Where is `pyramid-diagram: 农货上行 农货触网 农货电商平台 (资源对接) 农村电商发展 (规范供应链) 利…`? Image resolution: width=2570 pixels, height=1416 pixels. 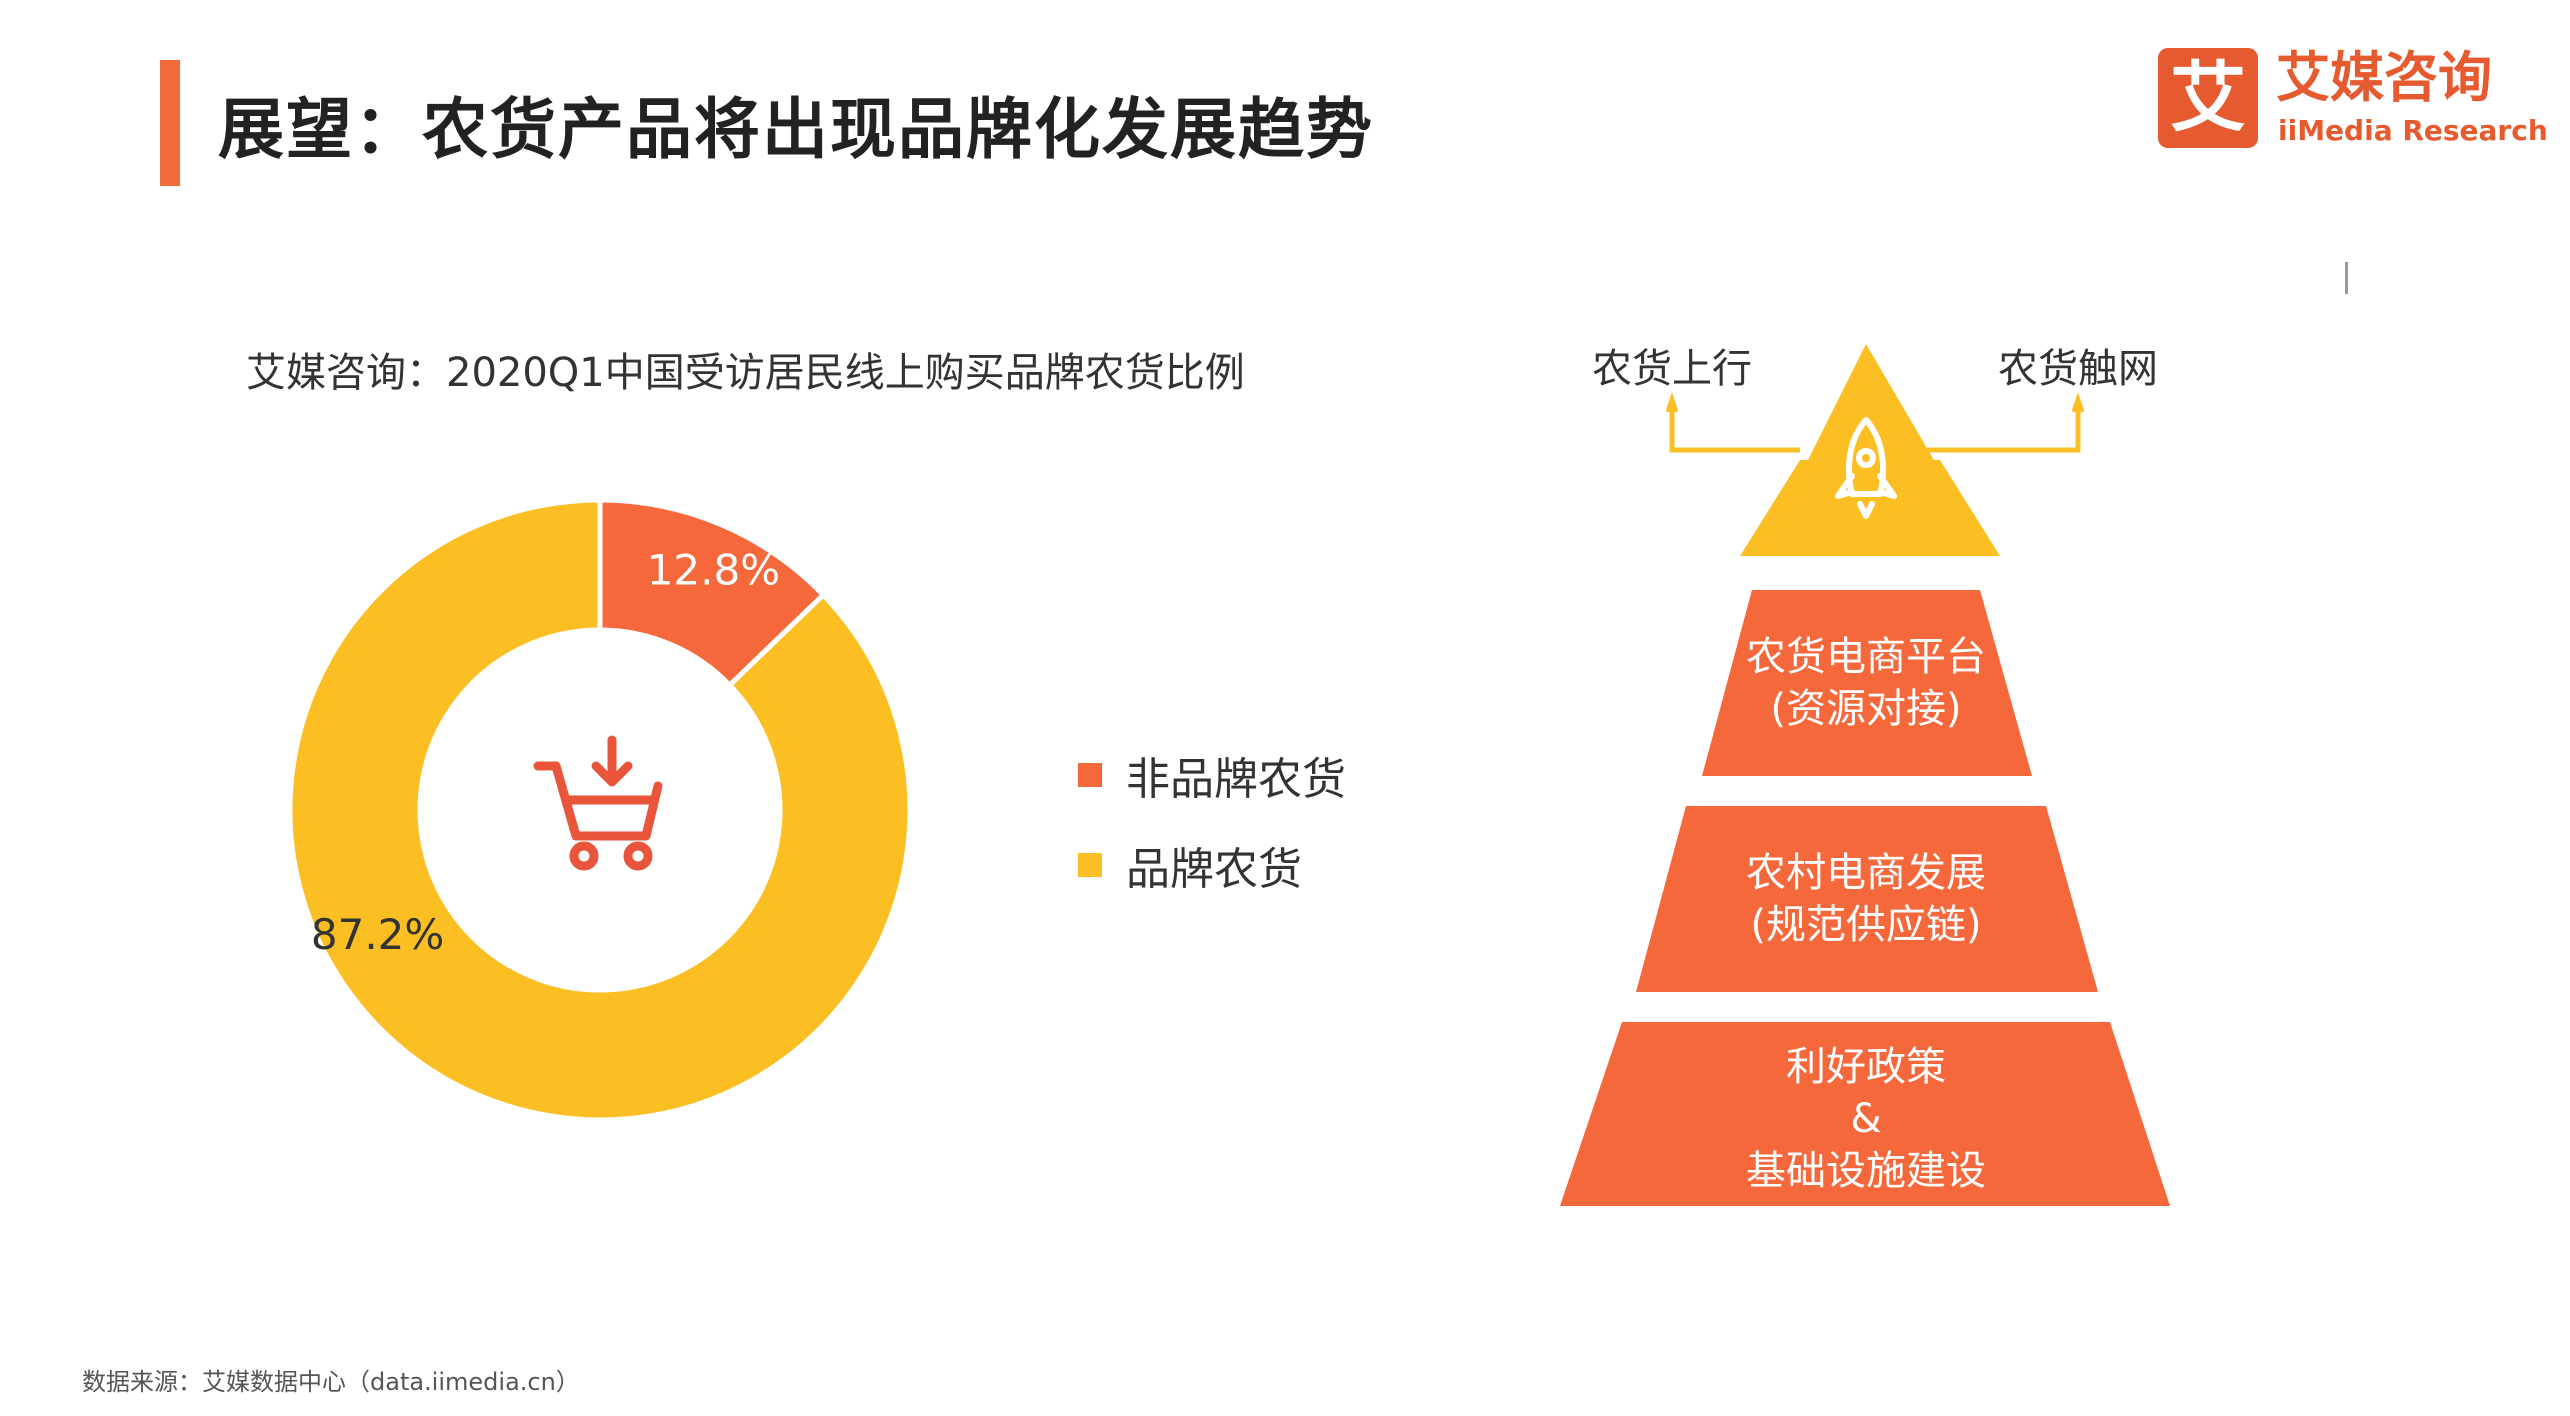
pyramid-diagram: 农货上行 农货触网 农货电商平台 (资源对接) 农村电商发展 (规范供应链) 利… is located at coordinates (1865, 775).